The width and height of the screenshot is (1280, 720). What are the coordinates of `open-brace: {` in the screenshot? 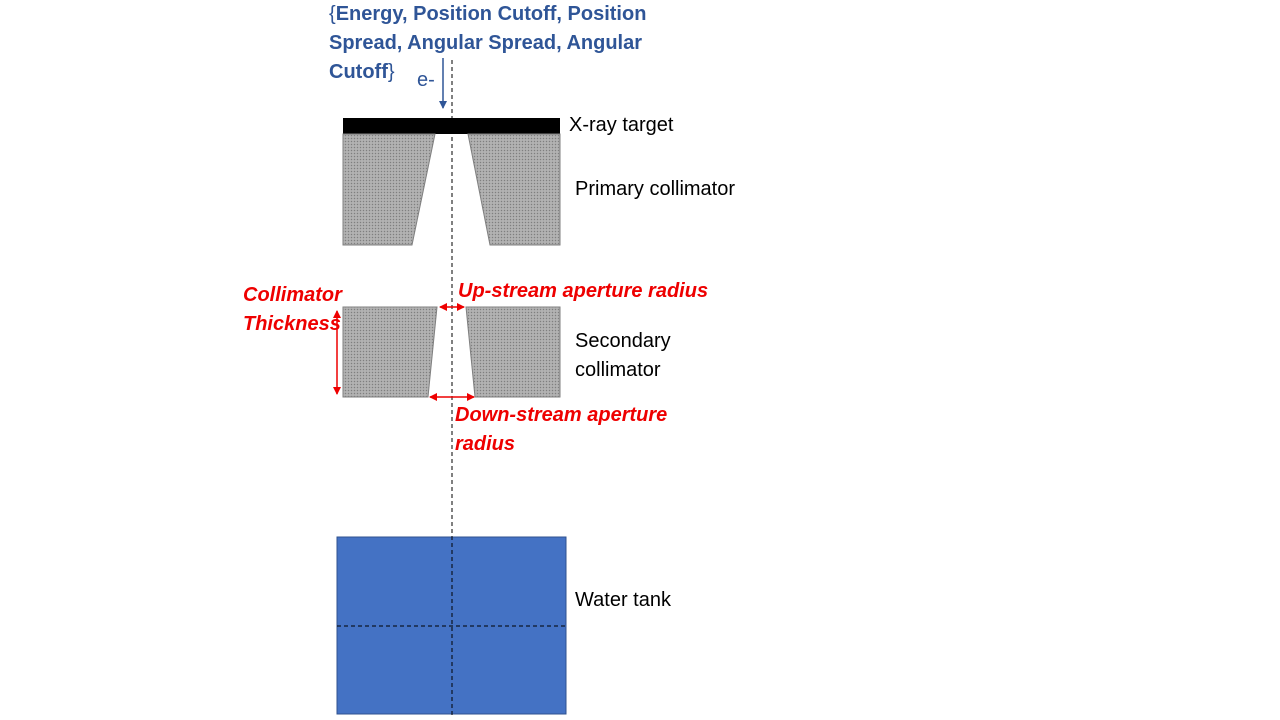 It's located at (332, 14).